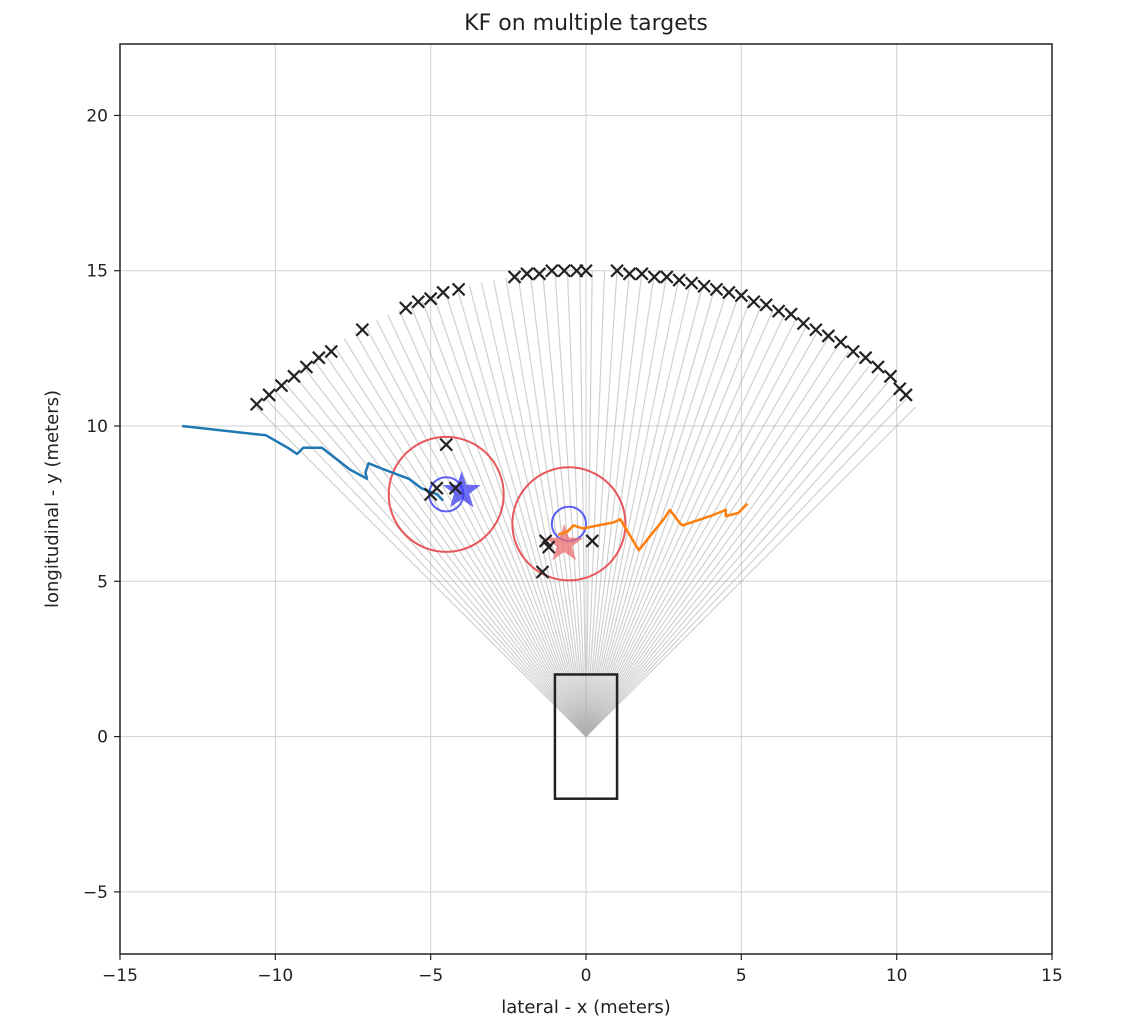 The width and height of the screenshot is (1124, 1033). What do you see at coordinates (95, 893) in the screenshot?
I see `y-tick-label: −5` at bounding box center [95, 893].